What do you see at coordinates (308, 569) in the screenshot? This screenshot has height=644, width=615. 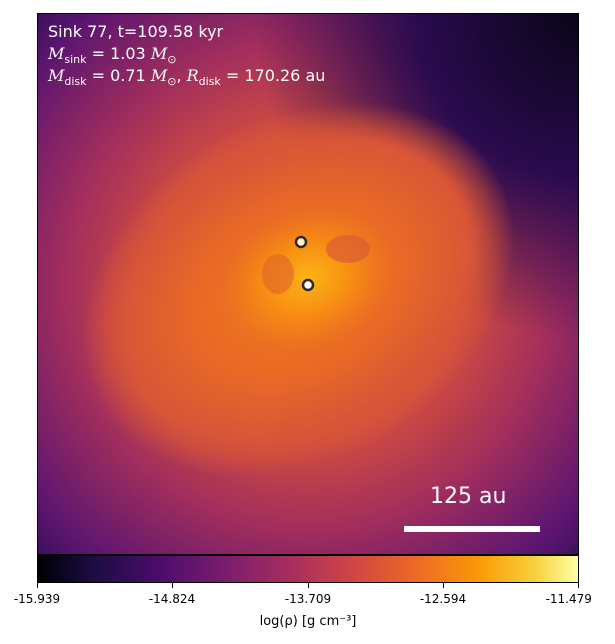 I see `colorbar` at bounding box center [308, 569].